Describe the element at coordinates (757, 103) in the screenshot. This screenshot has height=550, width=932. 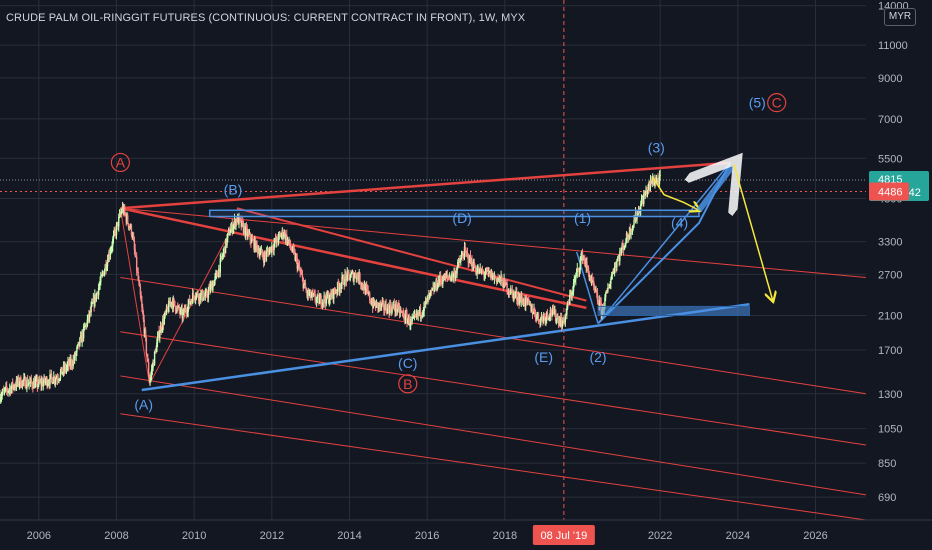
I see `wave-label: (5)` at that location.